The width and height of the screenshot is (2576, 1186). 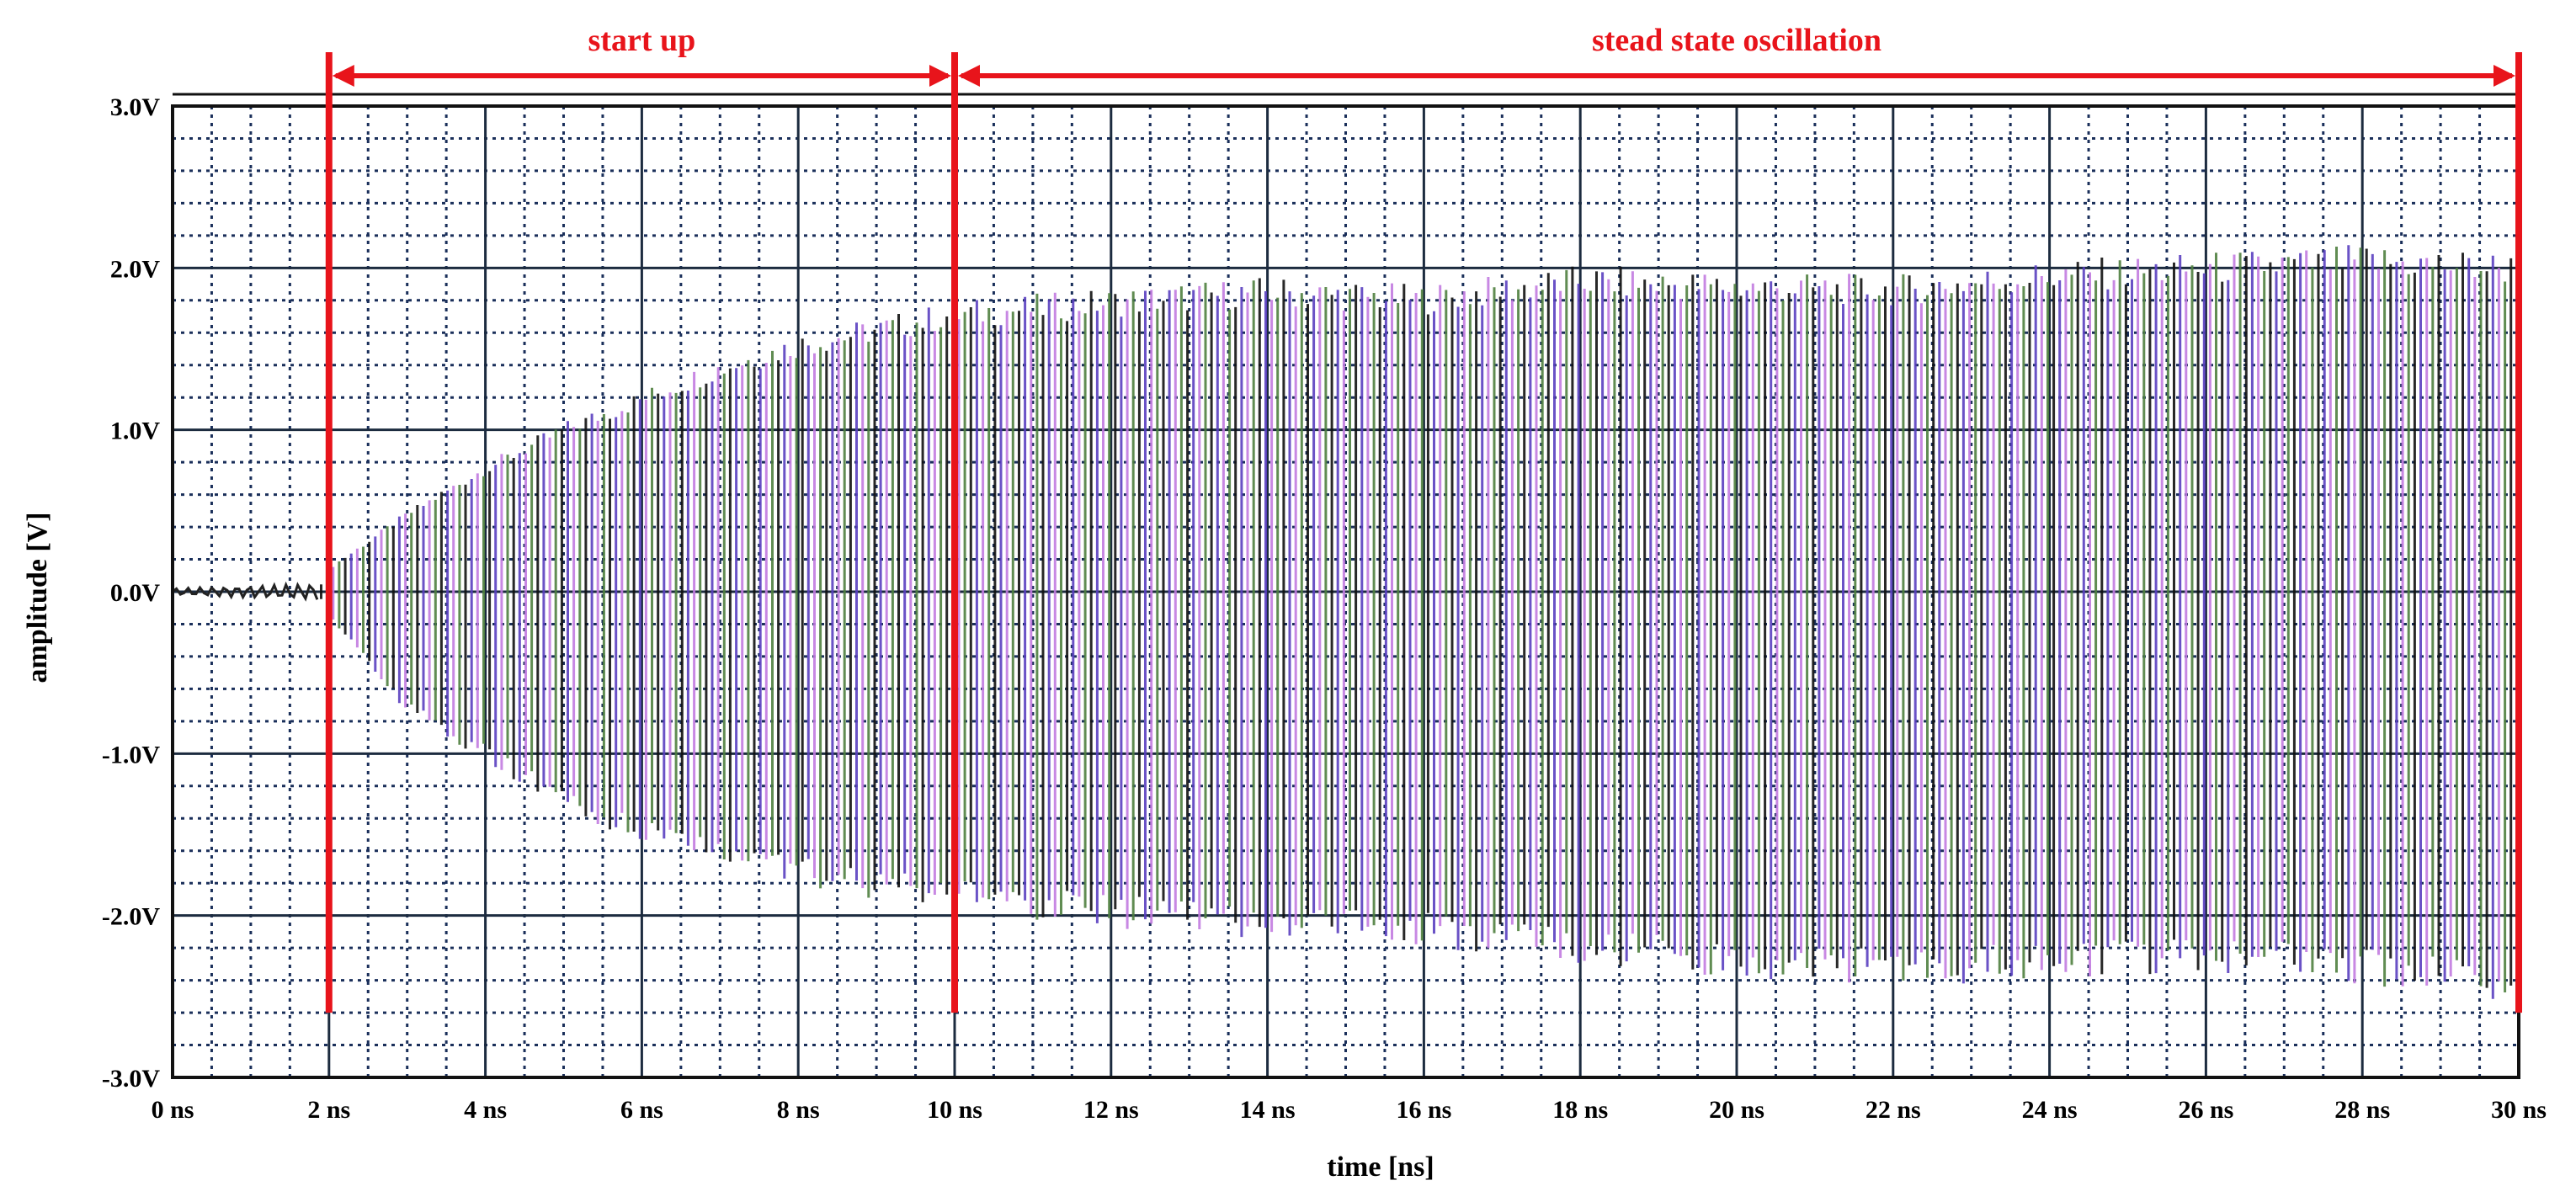 I want to click on waveform-prestart, so click(x=246, y=591).